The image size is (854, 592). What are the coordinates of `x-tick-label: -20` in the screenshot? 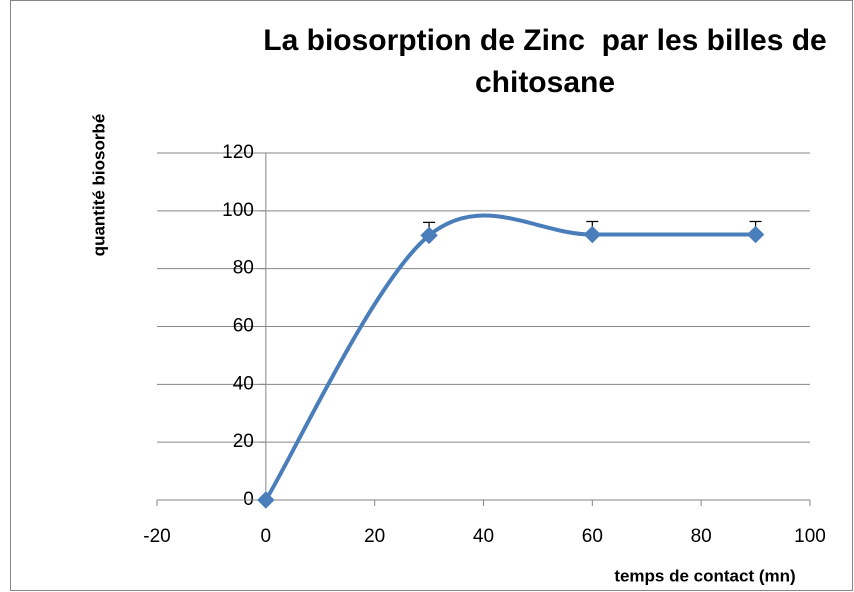 It's located at (156, 536).